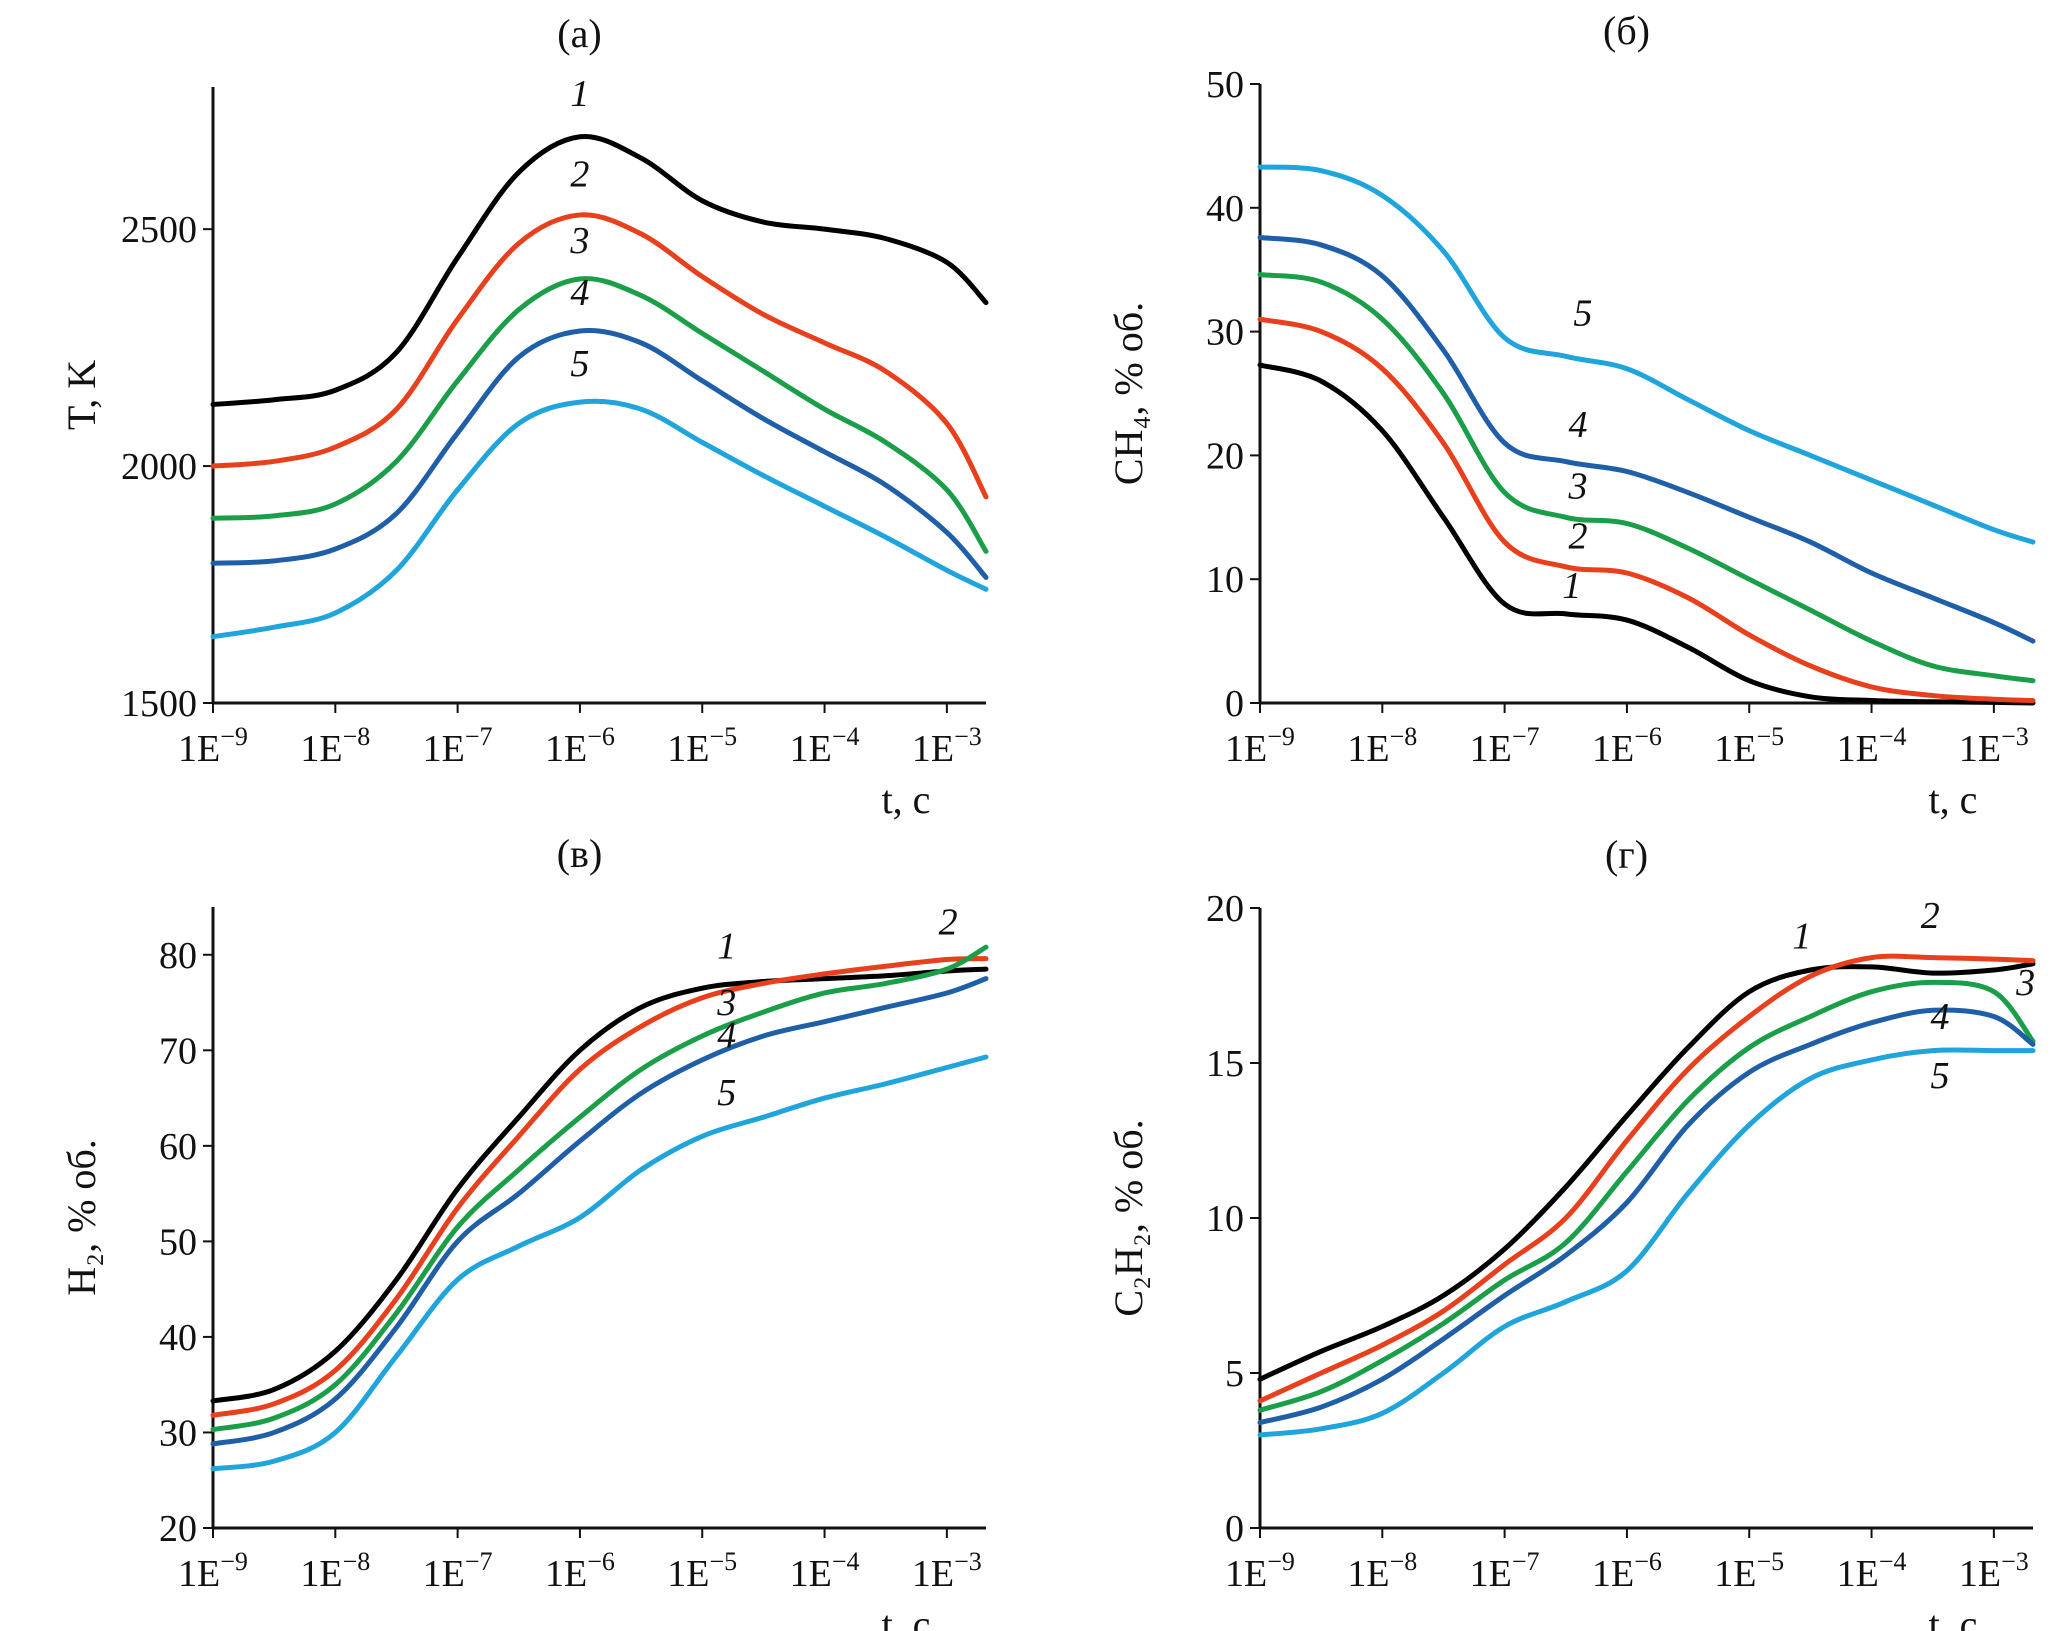 Image resolution: width=2067 pixels, height=1631 pixels. What do you see at coordinates (178, 1433) in the screenshot?
I see `y-tick-label: 30` at bounding box center [178, 1433].